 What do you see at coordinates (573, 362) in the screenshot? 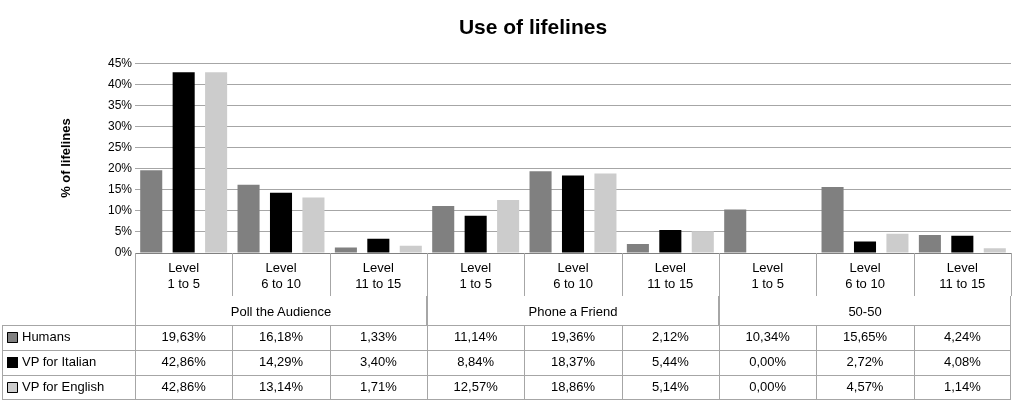
I see `data-label: 18,37%` at bounding box center [573, 362].